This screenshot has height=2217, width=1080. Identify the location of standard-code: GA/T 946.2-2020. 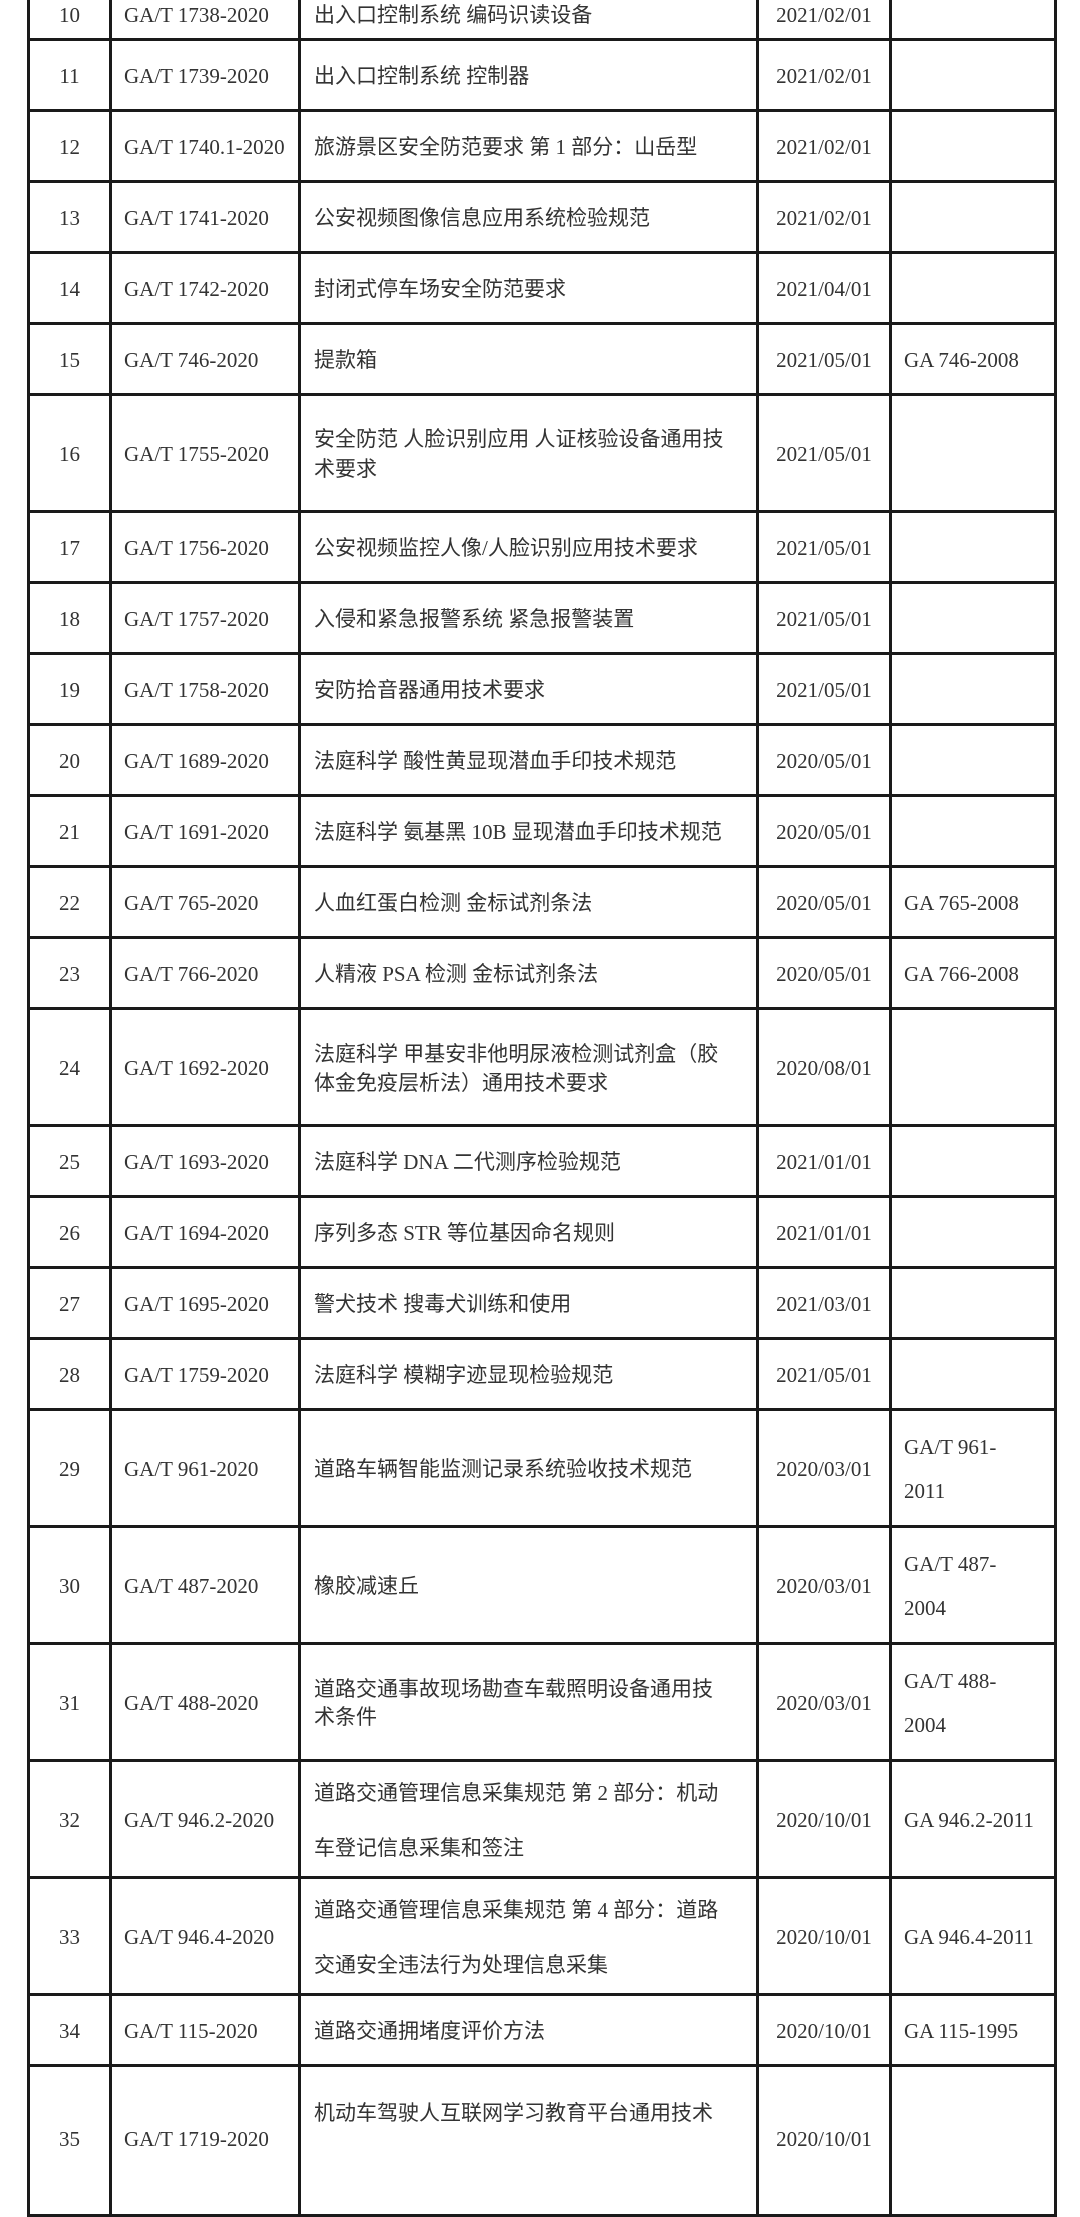
(205, 1819).